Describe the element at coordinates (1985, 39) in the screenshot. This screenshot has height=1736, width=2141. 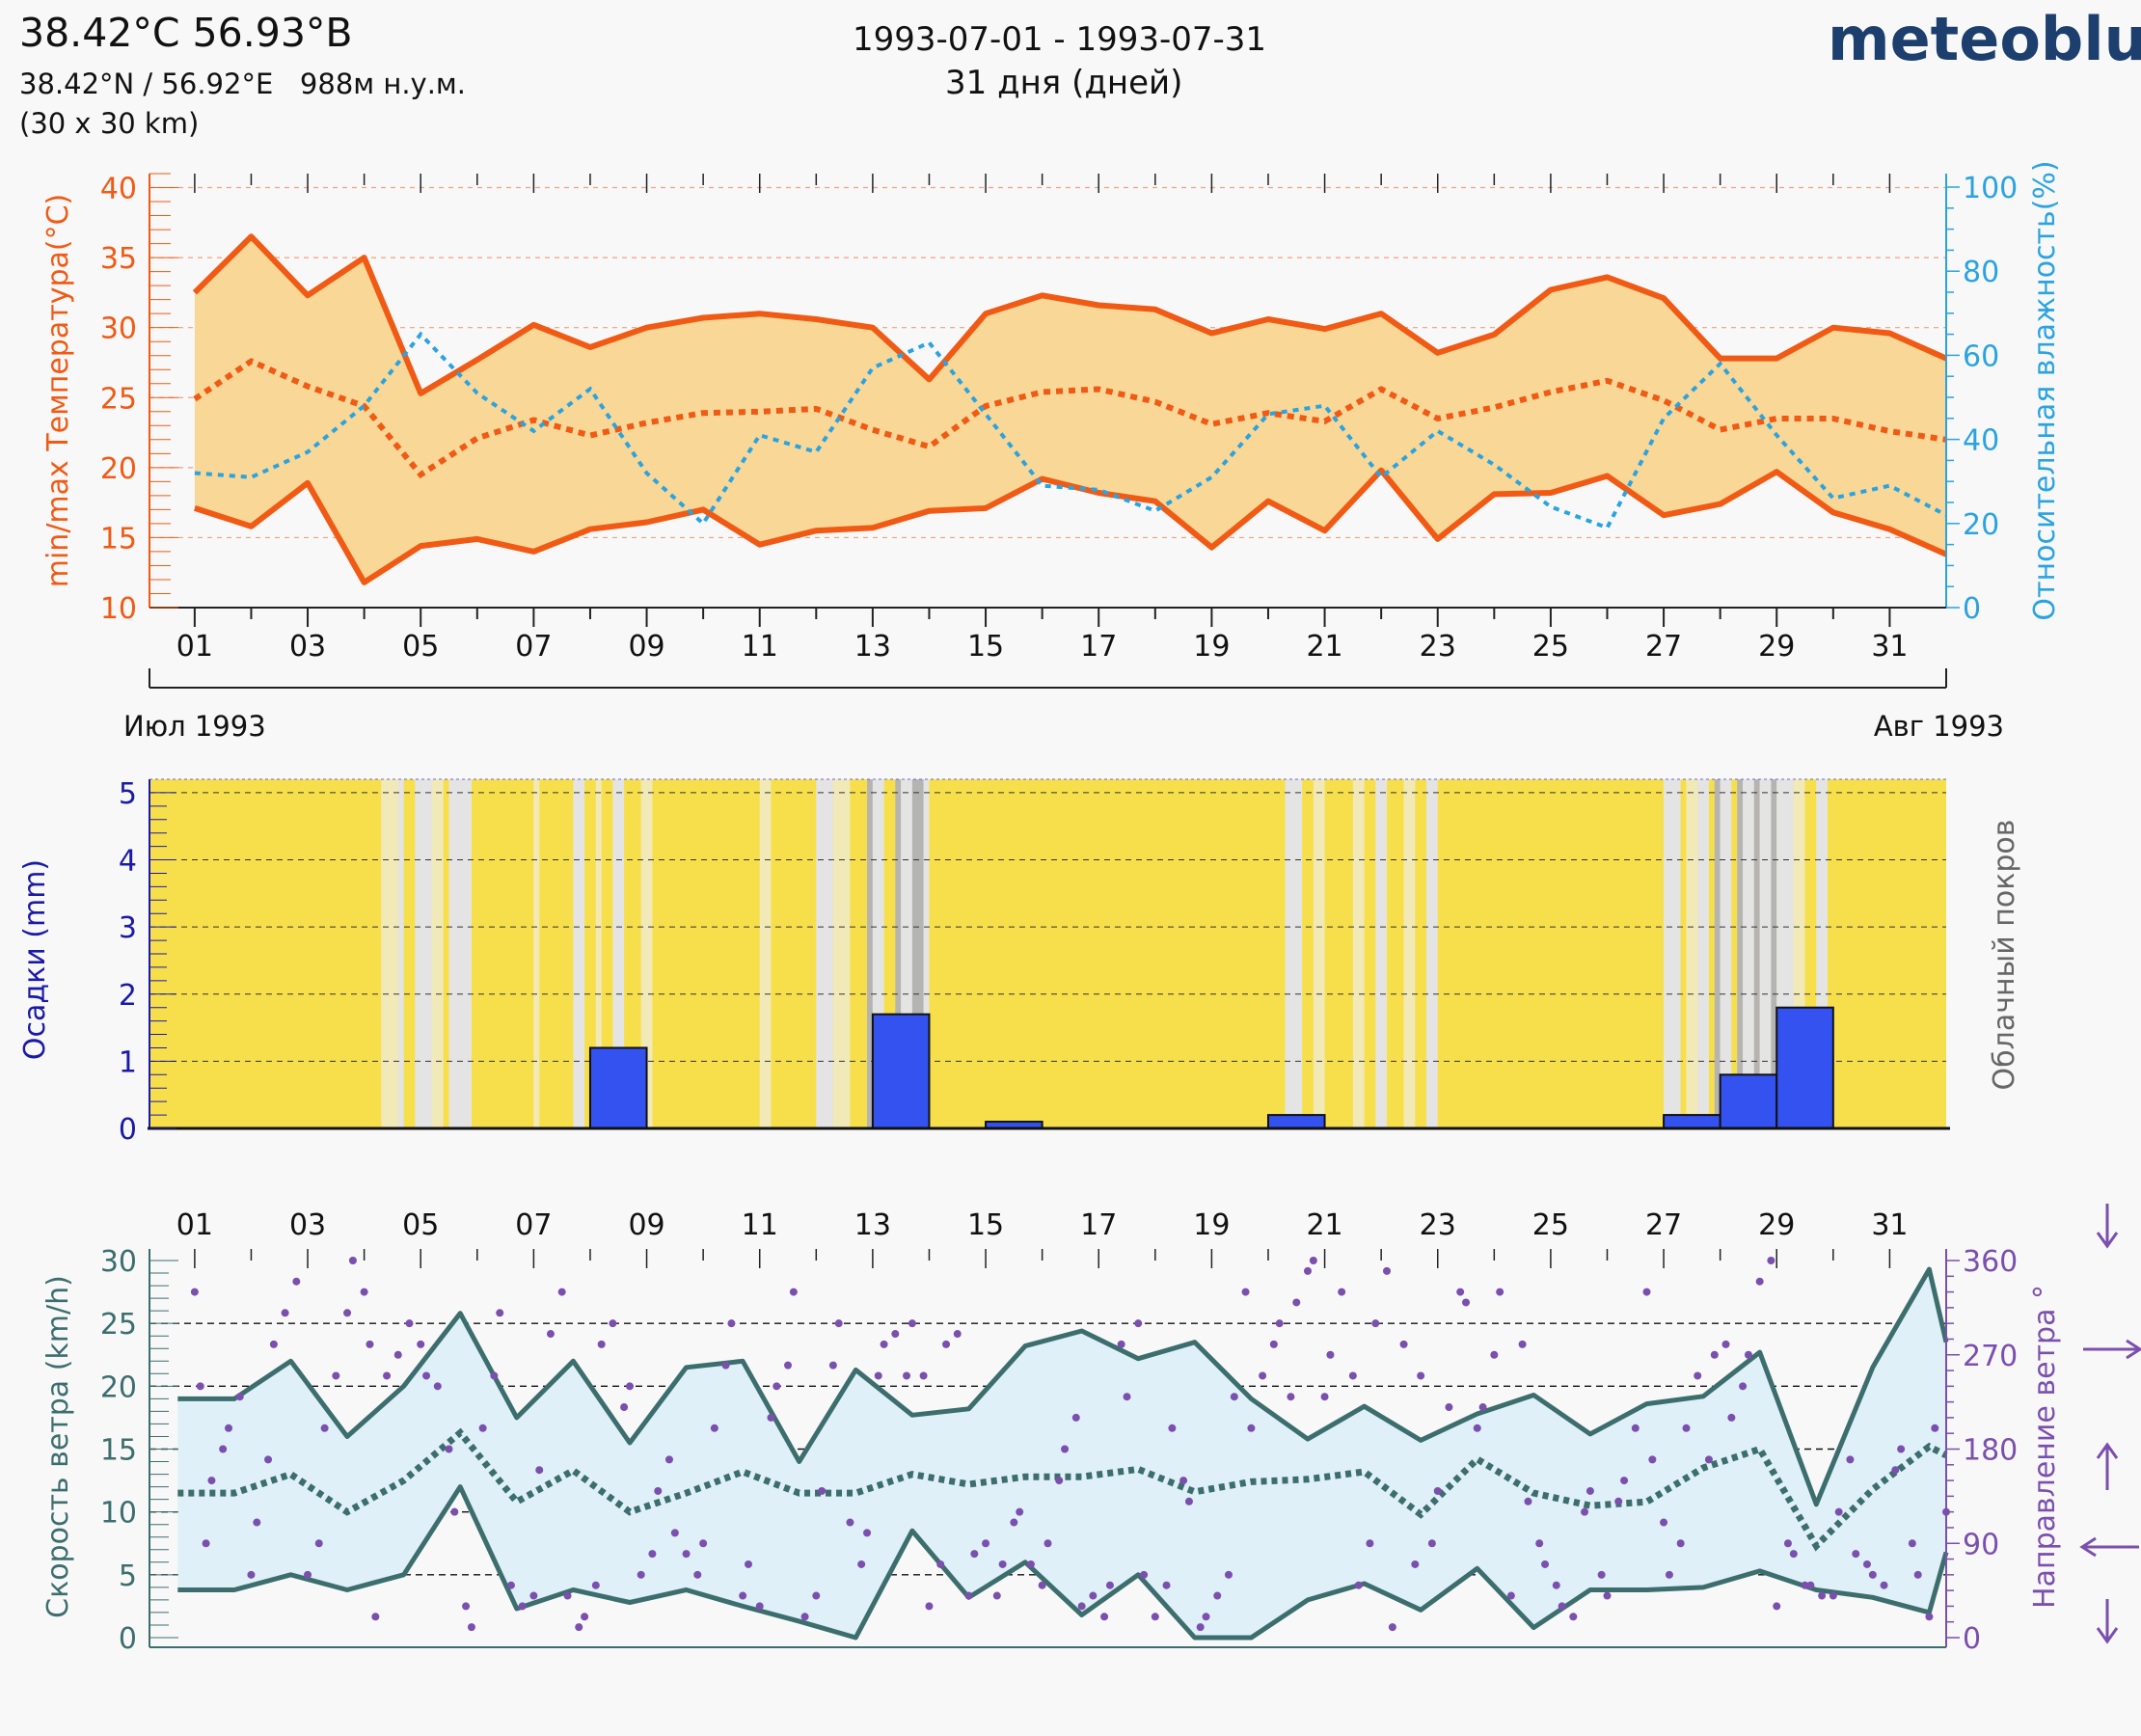
I see `meteoblue-logo: meteoblue` at that location.